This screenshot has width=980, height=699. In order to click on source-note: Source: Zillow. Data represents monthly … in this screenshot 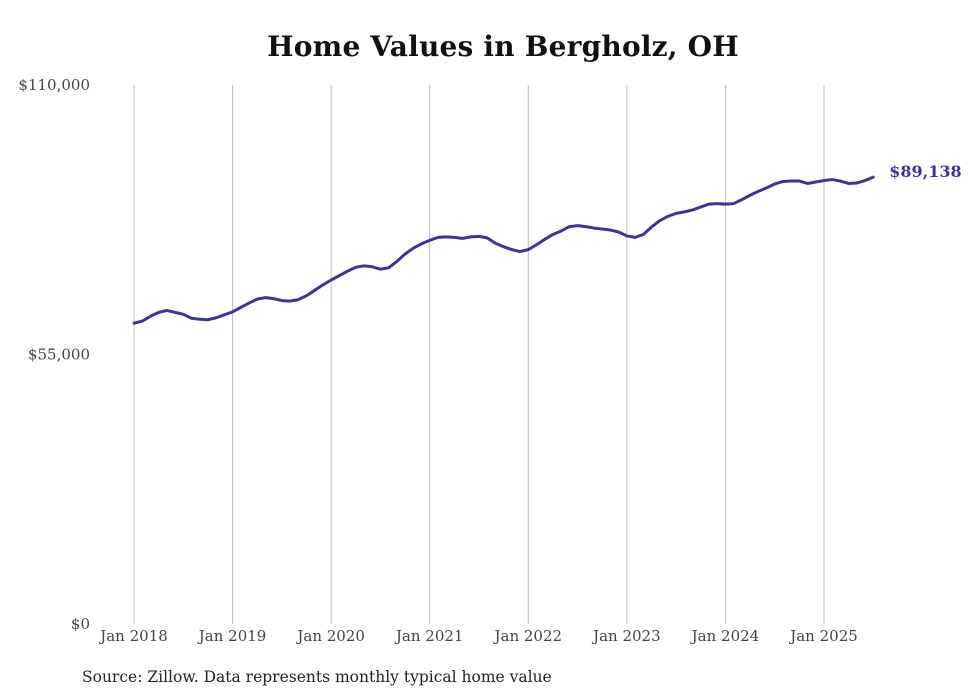, I will do `click(317, 677)`.